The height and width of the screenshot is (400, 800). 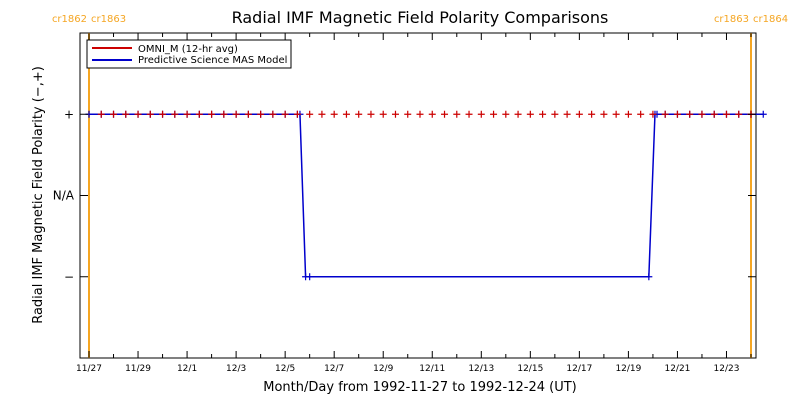 I want to click on x-tick-label: 11/27, so click(x=89, y=369).